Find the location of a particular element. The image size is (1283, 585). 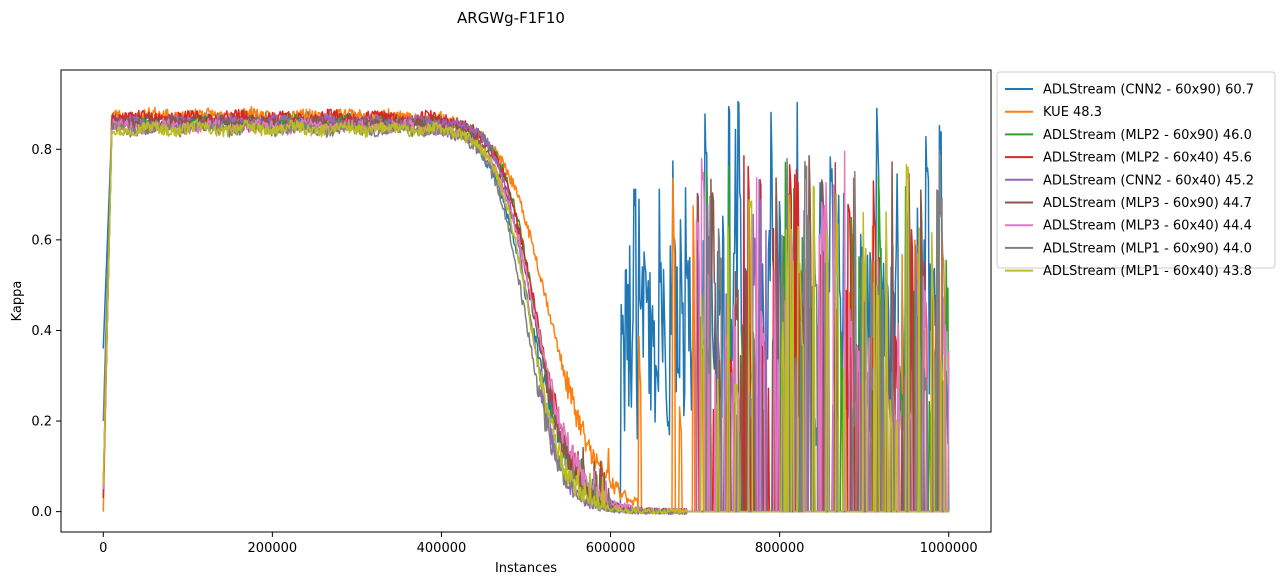

legend-label: ADLStream (MLP1 - 60x90) 44.0 is located at coordinates (1147, 248).